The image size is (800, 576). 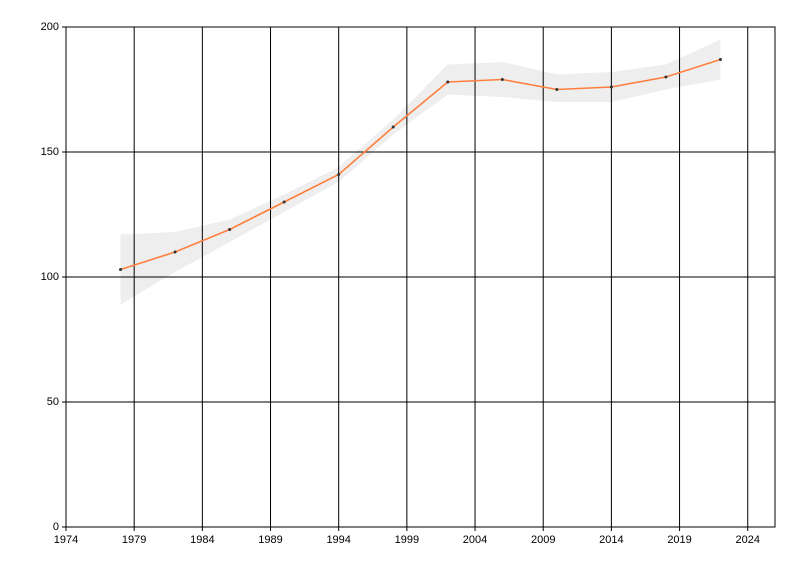 I want to click on x-tick-label: 2019, so click(x=679, y=540).